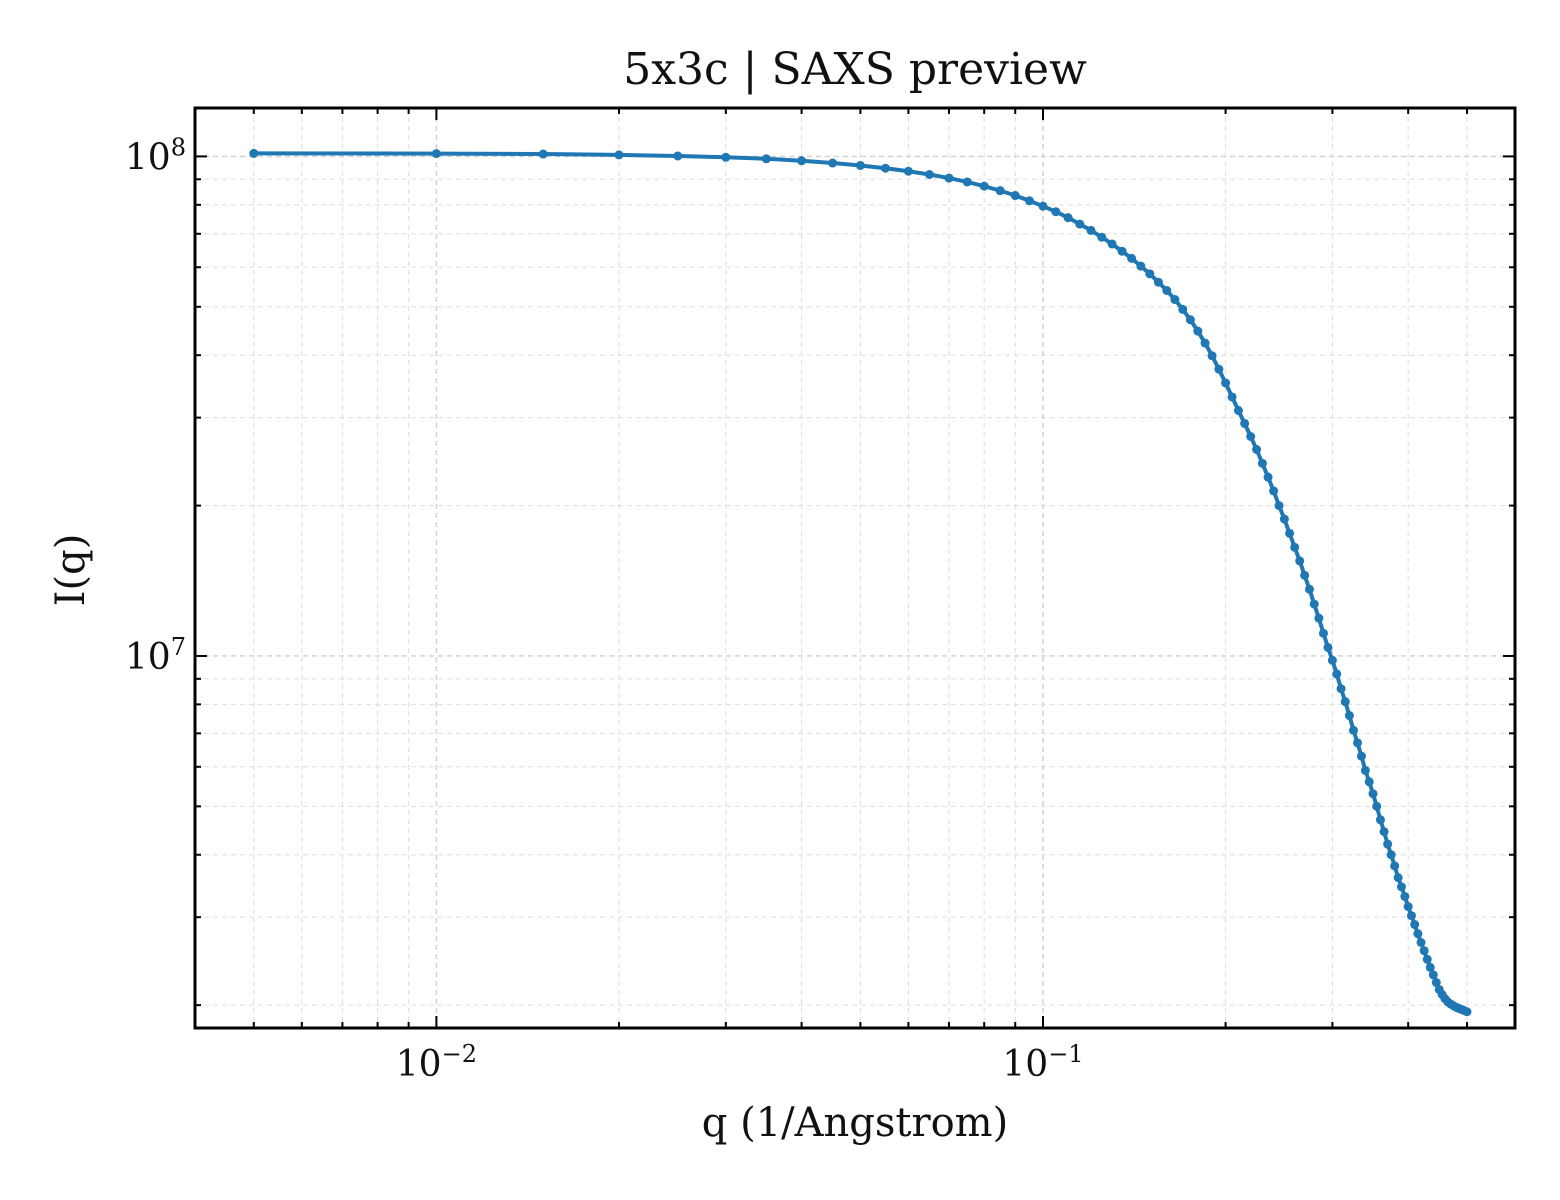  I want to click on y-tick-label: 107, so click(155, 655).